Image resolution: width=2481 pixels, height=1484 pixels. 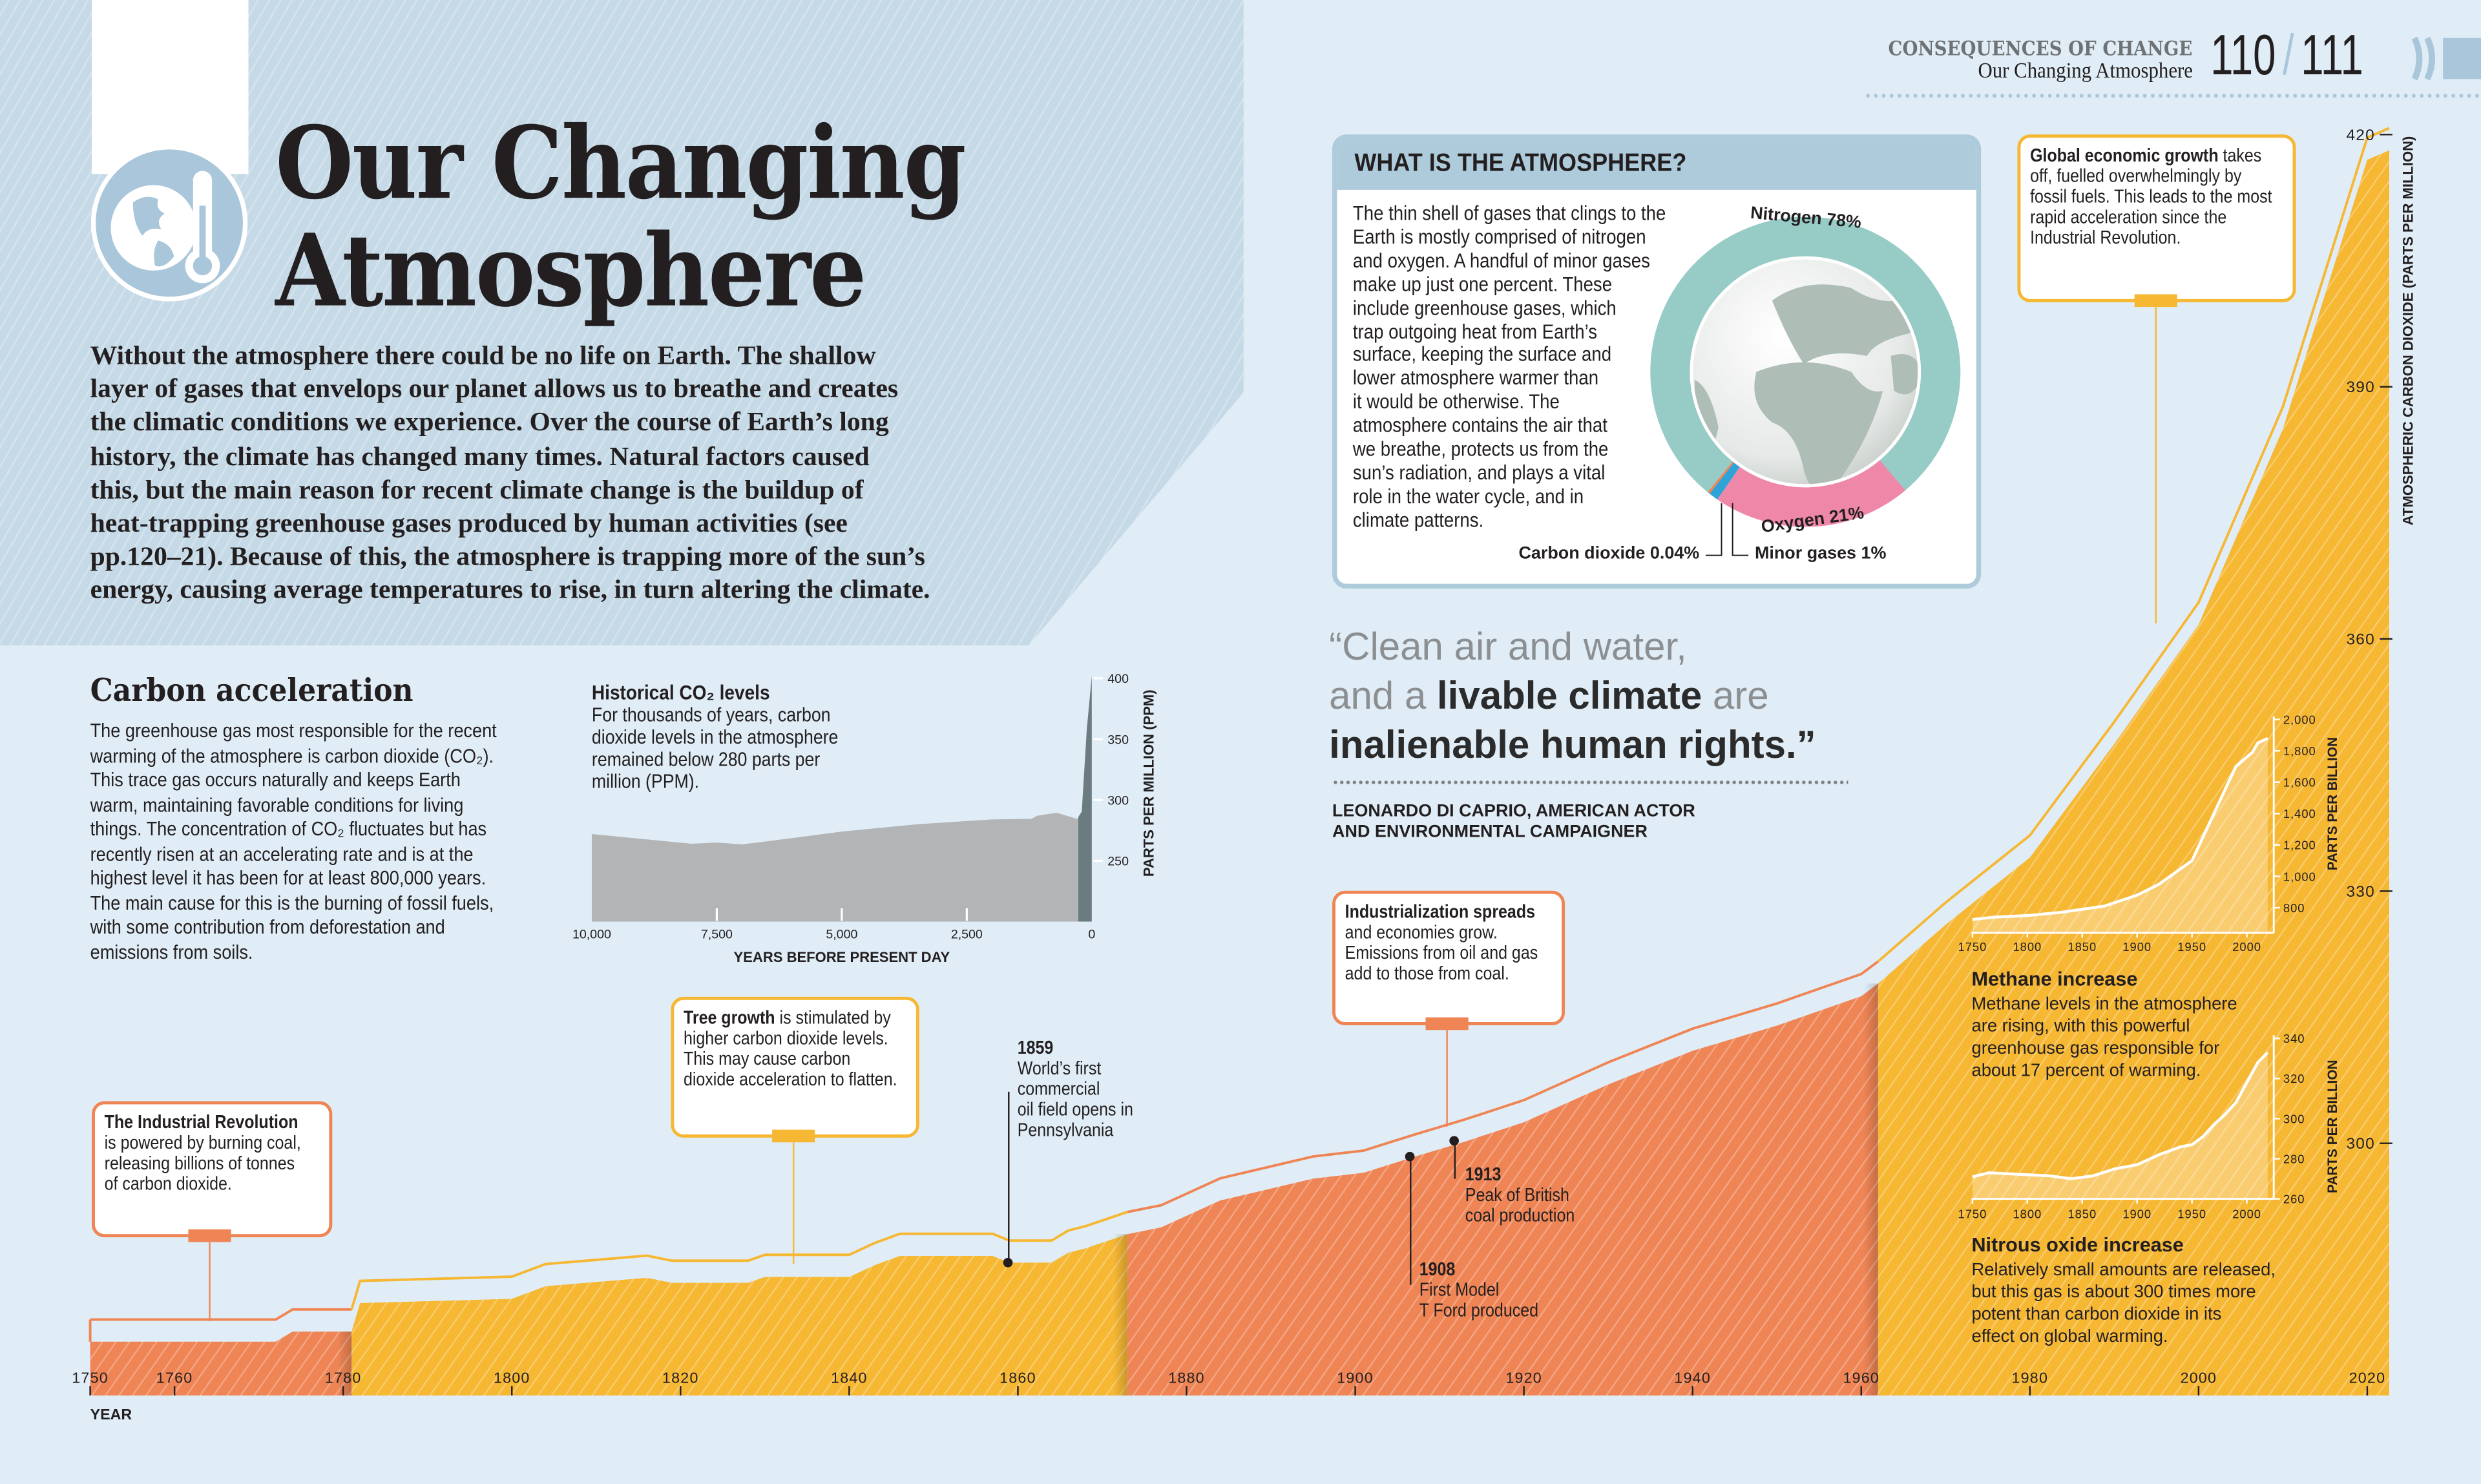 I want to click on x-tick-label: 2,500, so click(x=967, y=934).